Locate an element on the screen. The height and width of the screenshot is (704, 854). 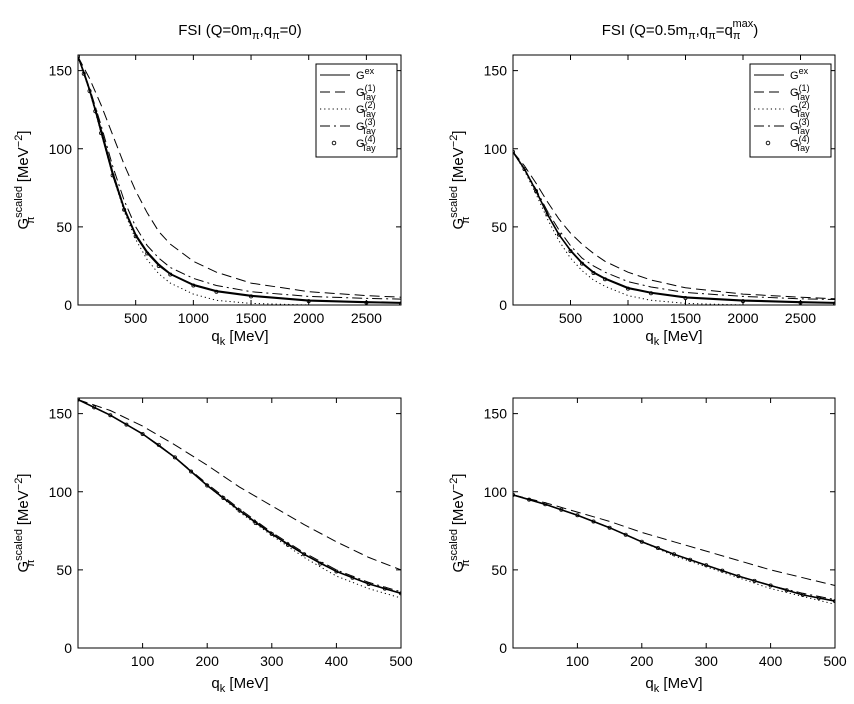
legend-label: G(1) Tay is located at coordinates (800, 92).